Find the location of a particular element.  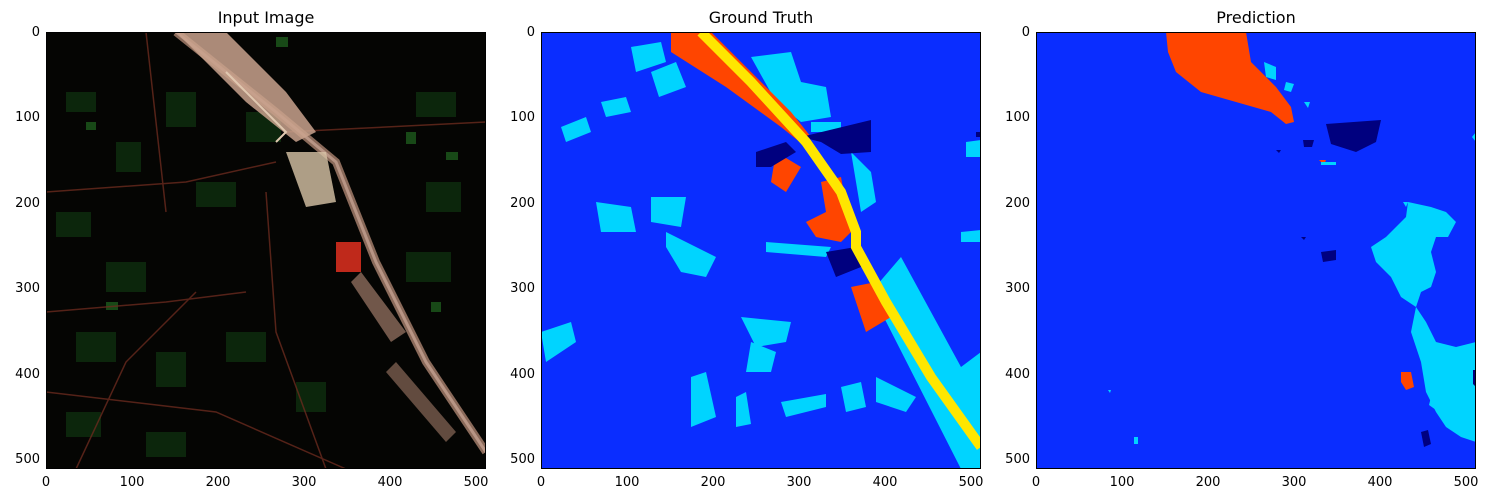

panel-title: Input Image is located at coordinates (266, 17).